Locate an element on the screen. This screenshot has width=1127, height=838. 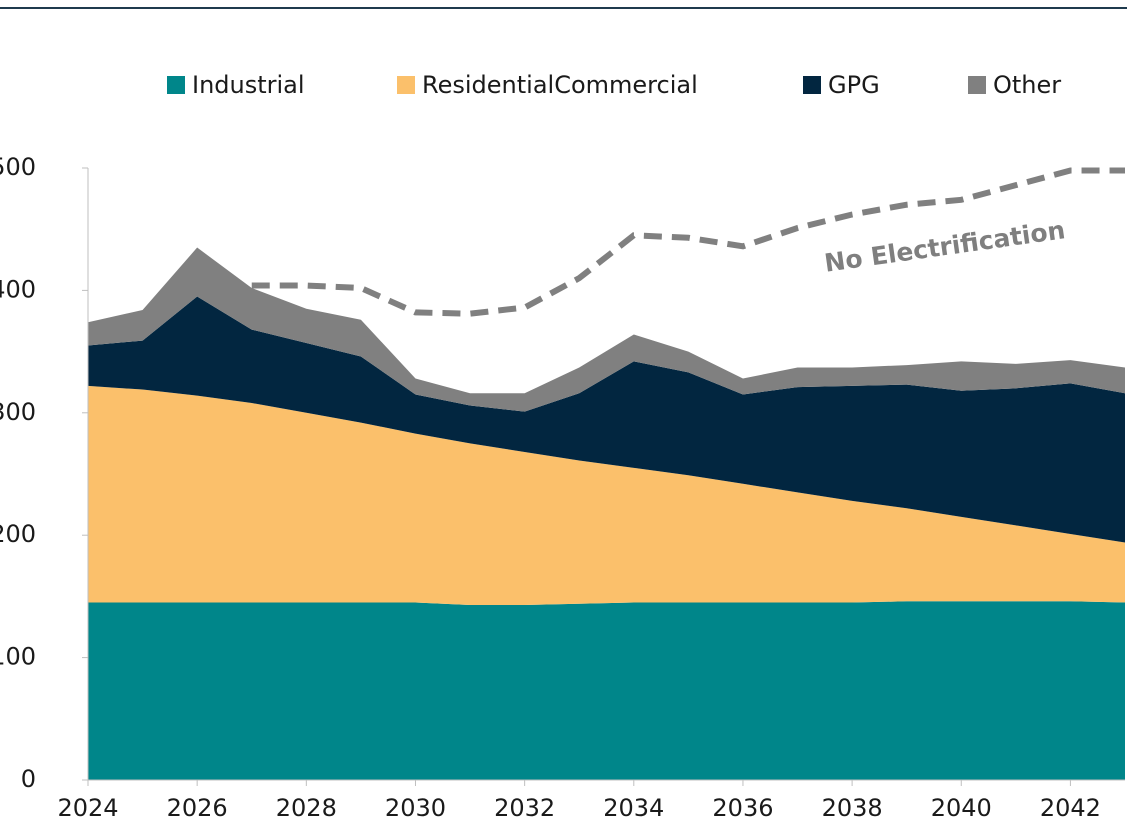
x-tick-label: 2030 is located at coordinates (415, 808).